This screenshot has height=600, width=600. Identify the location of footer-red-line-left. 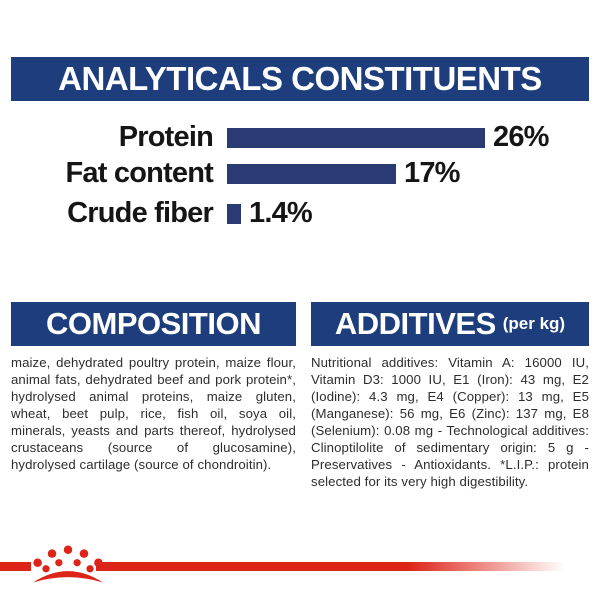
(15, 566).